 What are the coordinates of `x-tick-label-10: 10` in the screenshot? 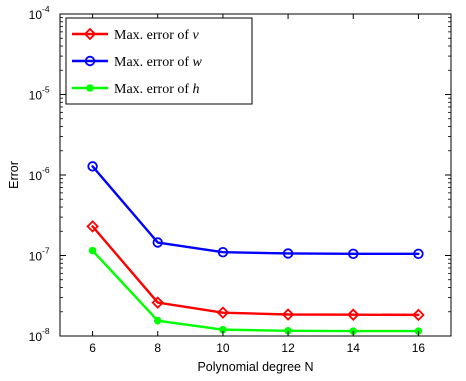 It's located at (223, 348).